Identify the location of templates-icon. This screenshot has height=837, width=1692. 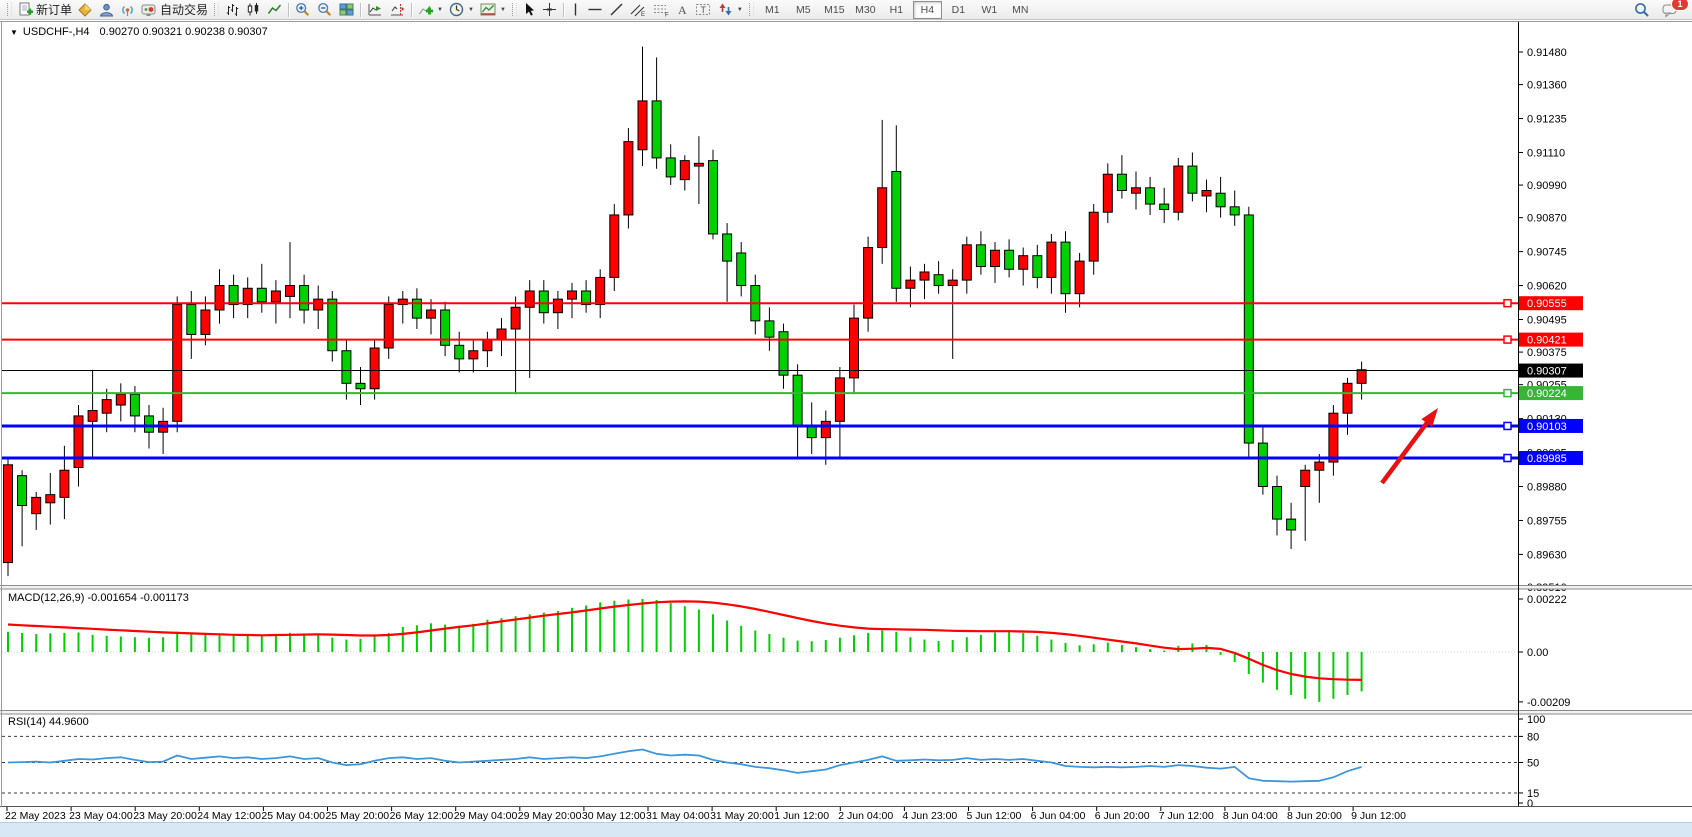
(488, 9).